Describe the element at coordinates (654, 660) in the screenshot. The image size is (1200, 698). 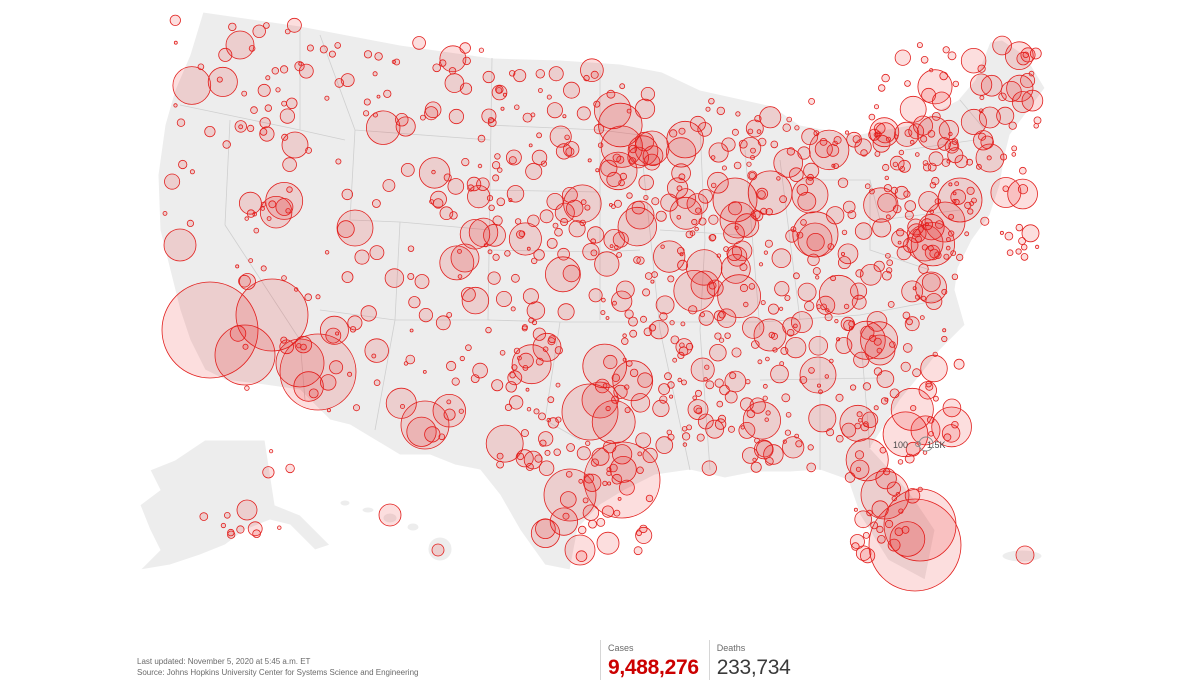
I see `cases-stat: Cases 9,488,276` at that location.